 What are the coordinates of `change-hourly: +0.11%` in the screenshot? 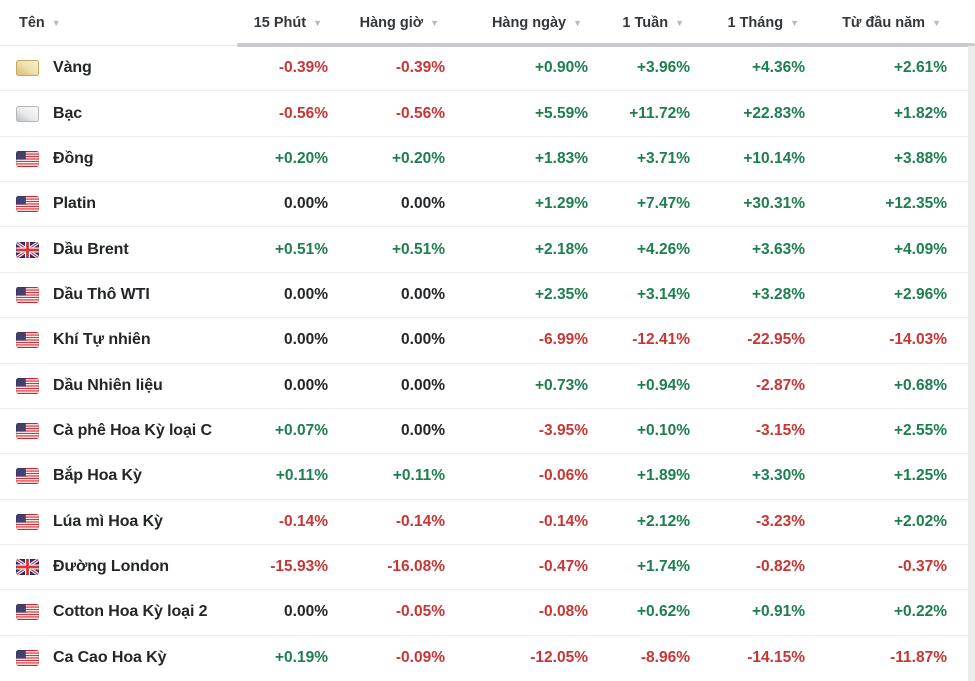 It's located at (418, 476).